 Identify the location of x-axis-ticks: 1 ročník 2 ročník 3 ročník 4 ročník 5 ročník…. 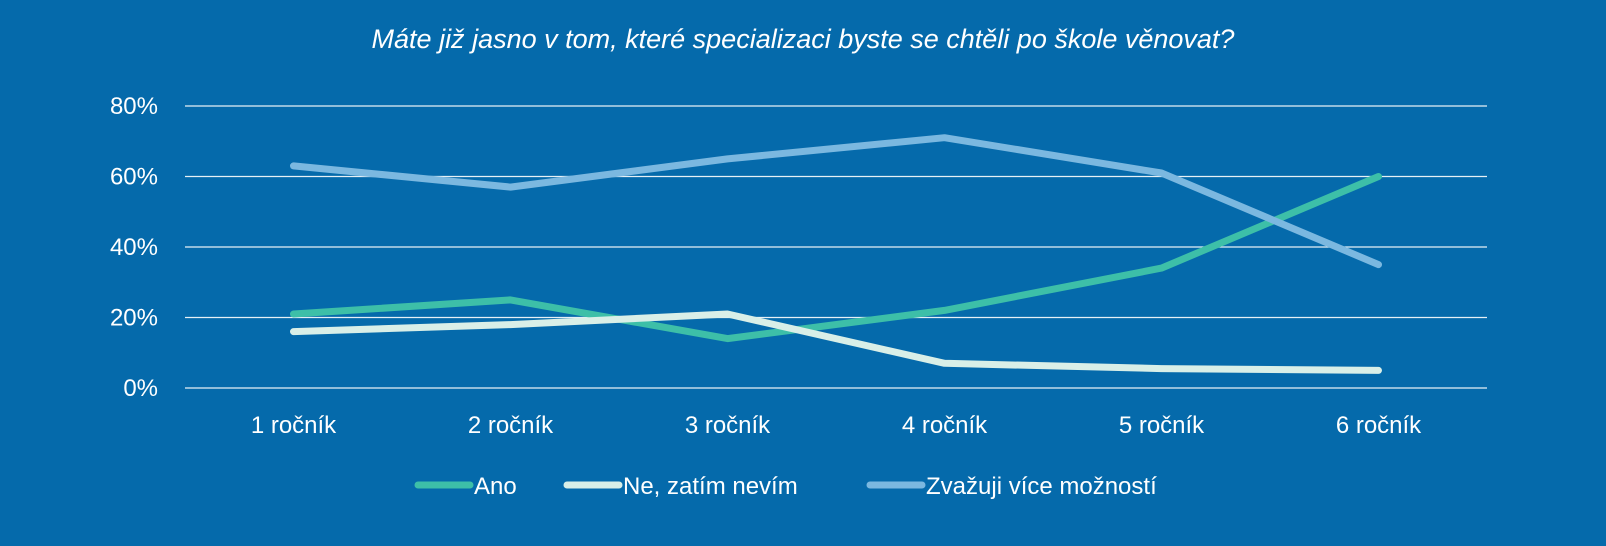
(836, 425).